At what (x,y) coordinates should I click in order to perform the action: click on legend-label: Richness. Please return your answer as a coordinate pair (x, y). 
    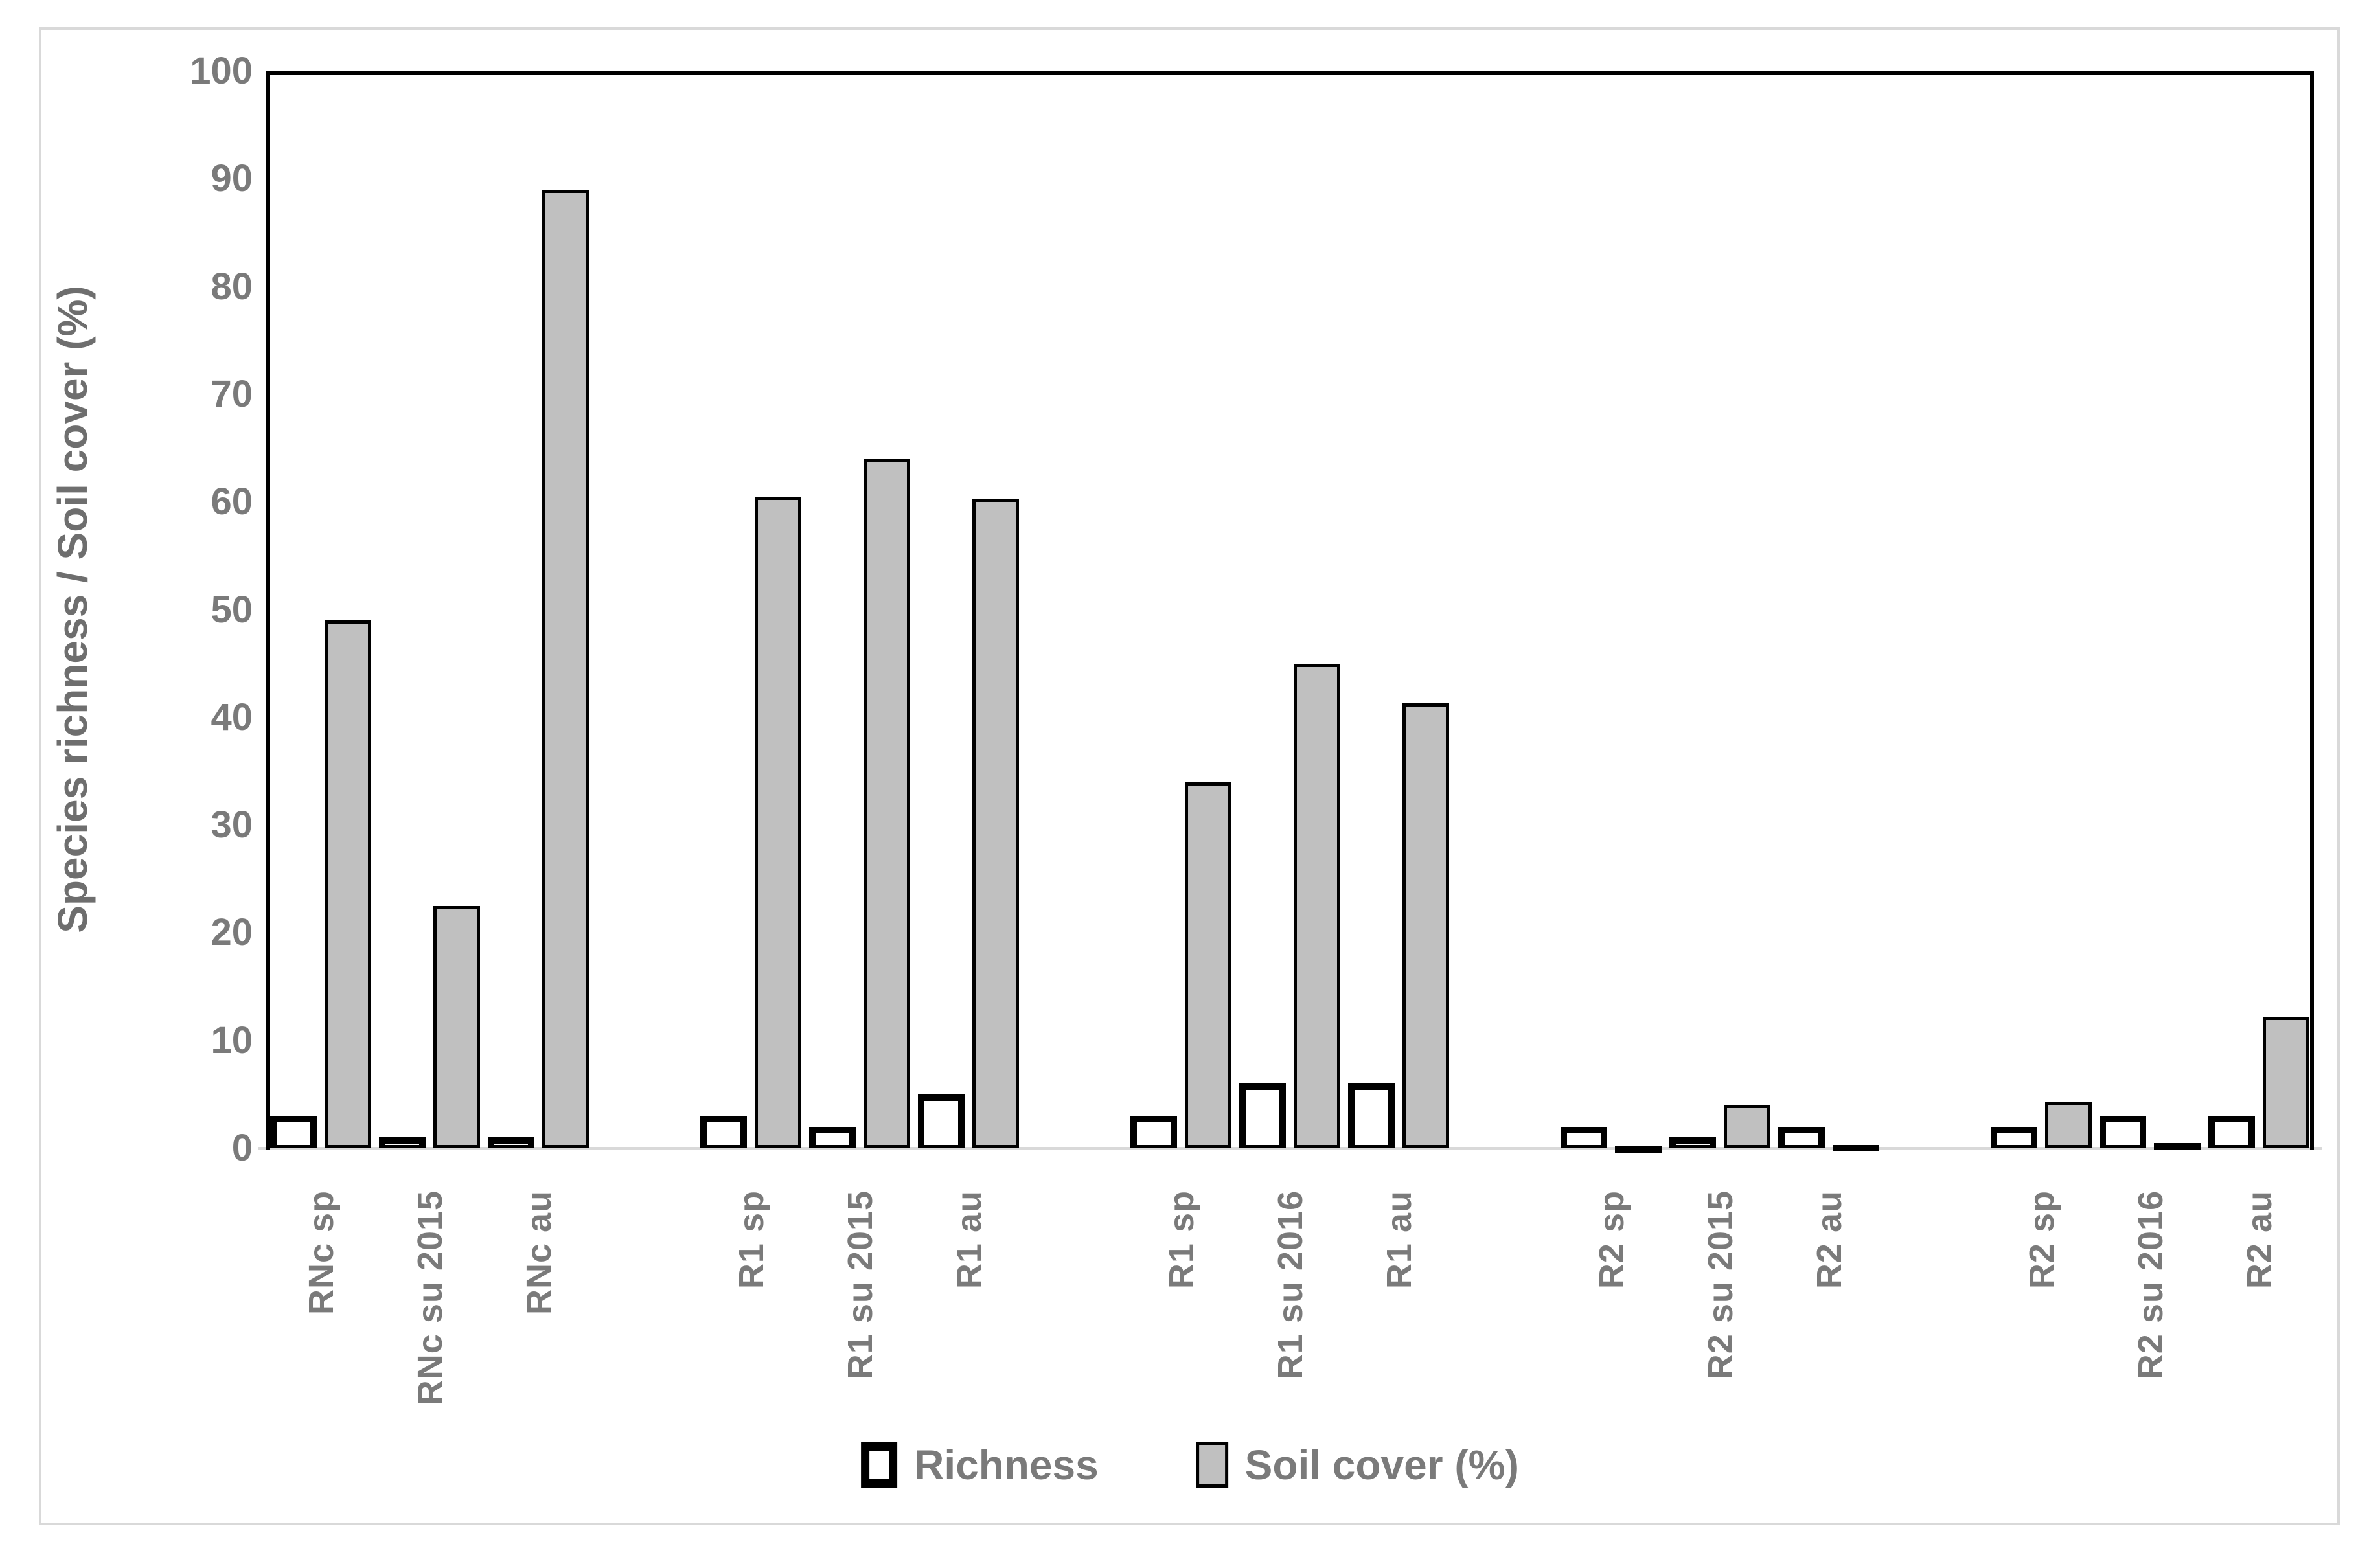
    Looking at the image, I should click on (1006, 1465).